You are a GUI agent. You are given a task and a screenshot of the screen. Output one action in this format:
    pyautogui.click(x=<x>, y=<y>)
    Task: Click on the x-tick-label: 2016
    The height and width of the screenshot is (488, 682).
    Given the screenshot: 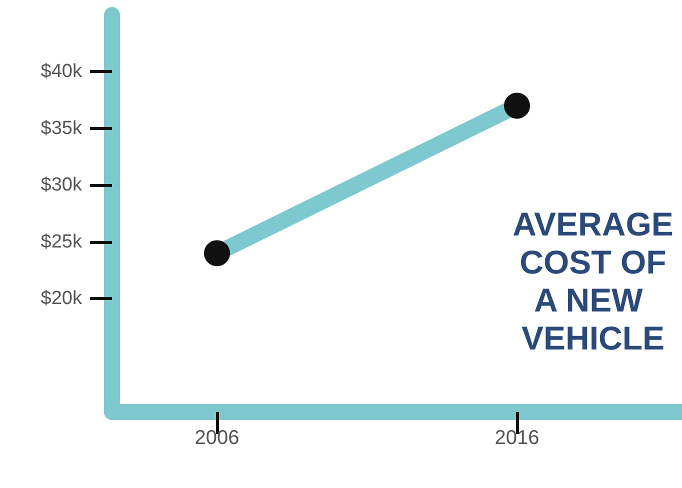 What is the action you would take?
    pyautogui.click(x=517, y=438)
    